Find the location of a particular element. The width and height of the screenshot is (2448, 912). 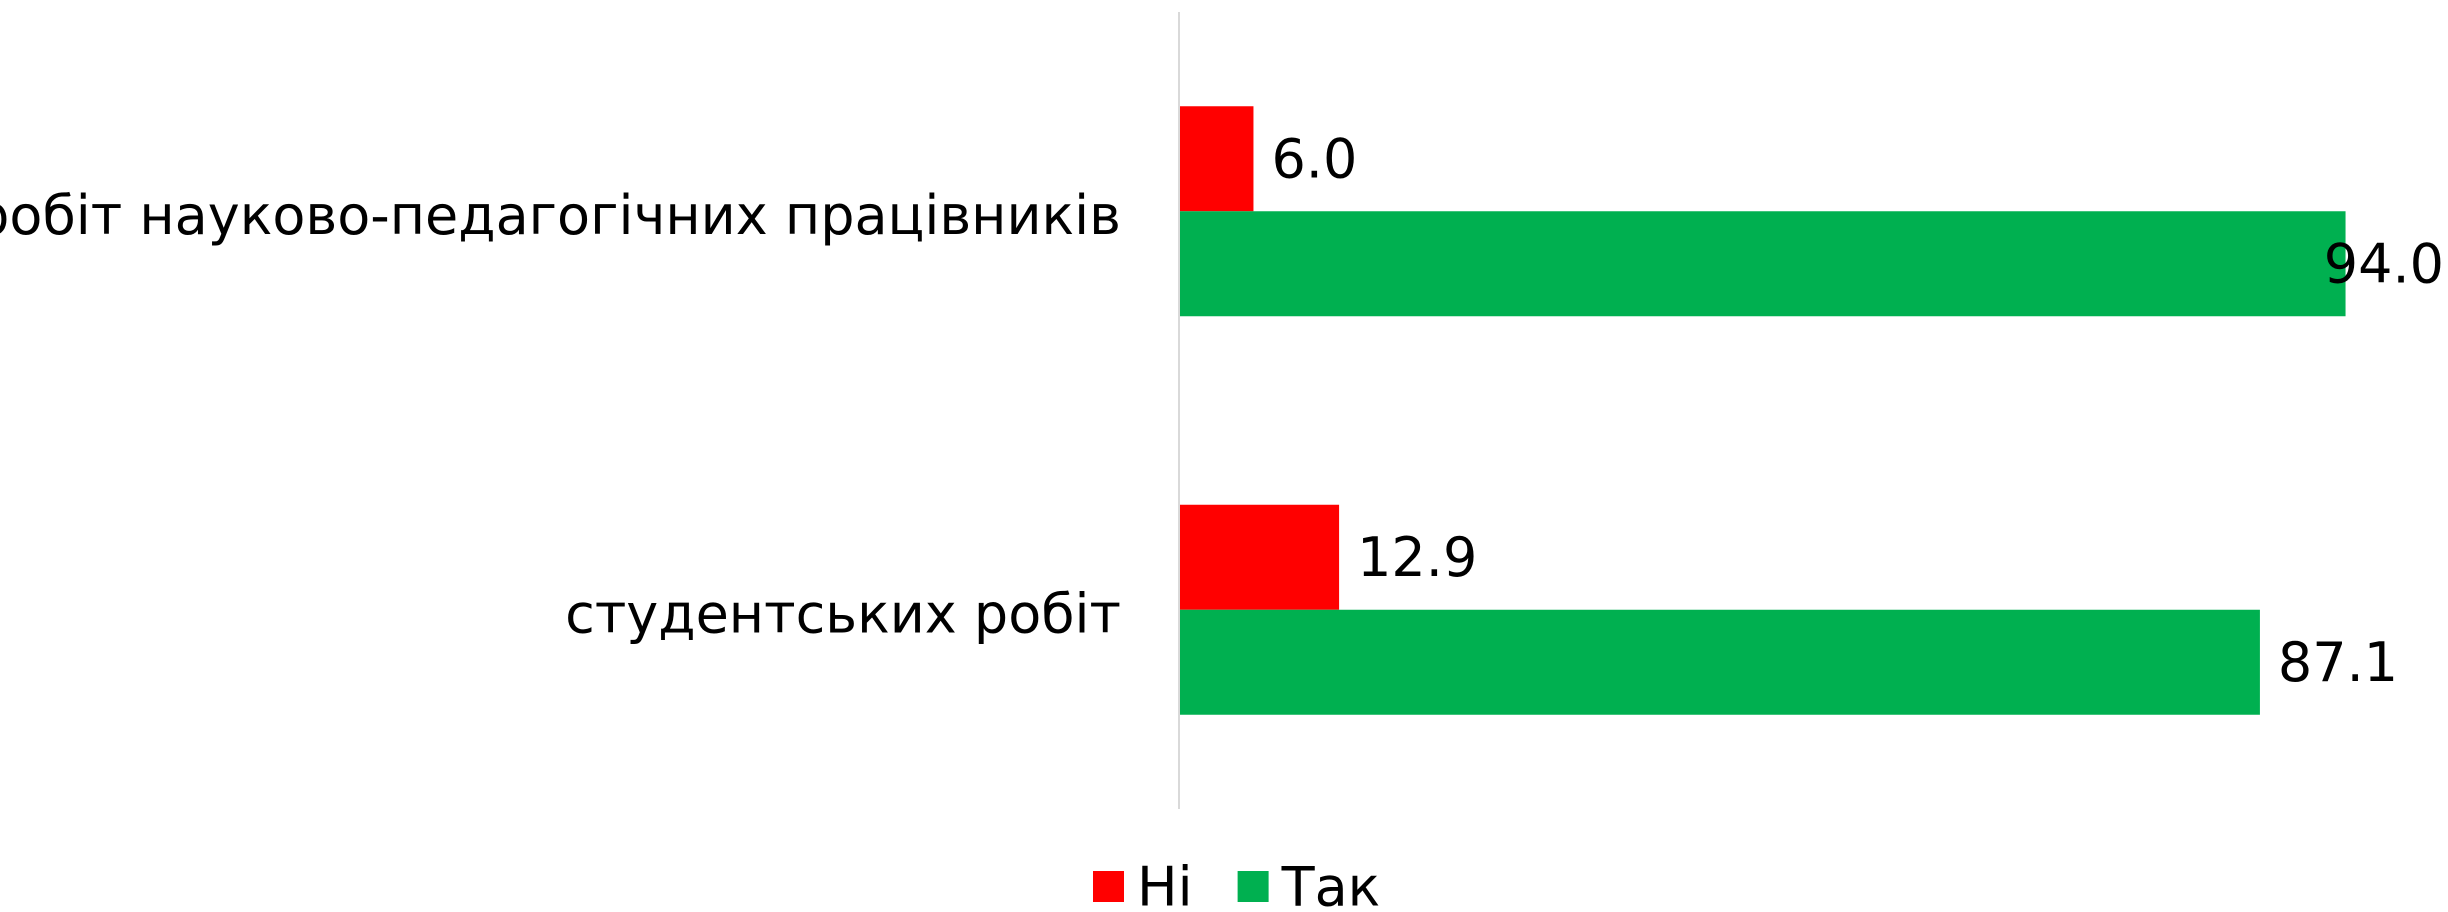

y-tick-label: робіт науково-педагогічних працівників is located at coordinates (560, 215).